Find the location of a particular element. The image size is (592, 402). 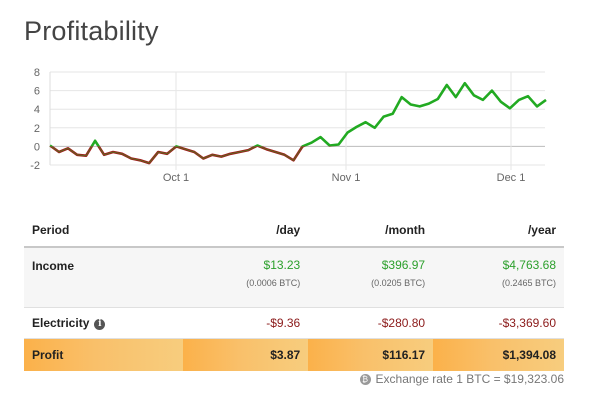

header-year: /year is located at coordinates (498, 231).